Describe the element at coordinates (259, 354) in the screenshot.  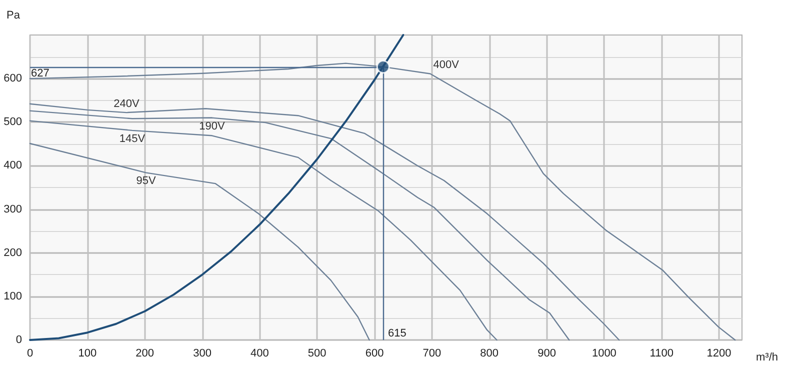
I see `x-tick-label: 400` at that location.